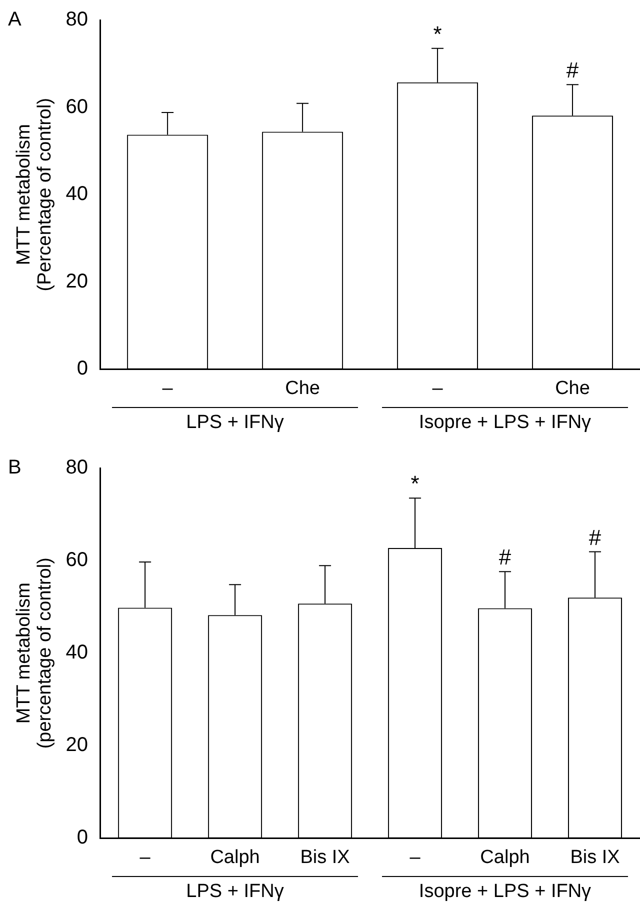  What do you see at coordinates (35, 653) in the screenshot?
I see `y-axis-title: MTT metabolism (percentage of control)` at bounding box center [35, 653].